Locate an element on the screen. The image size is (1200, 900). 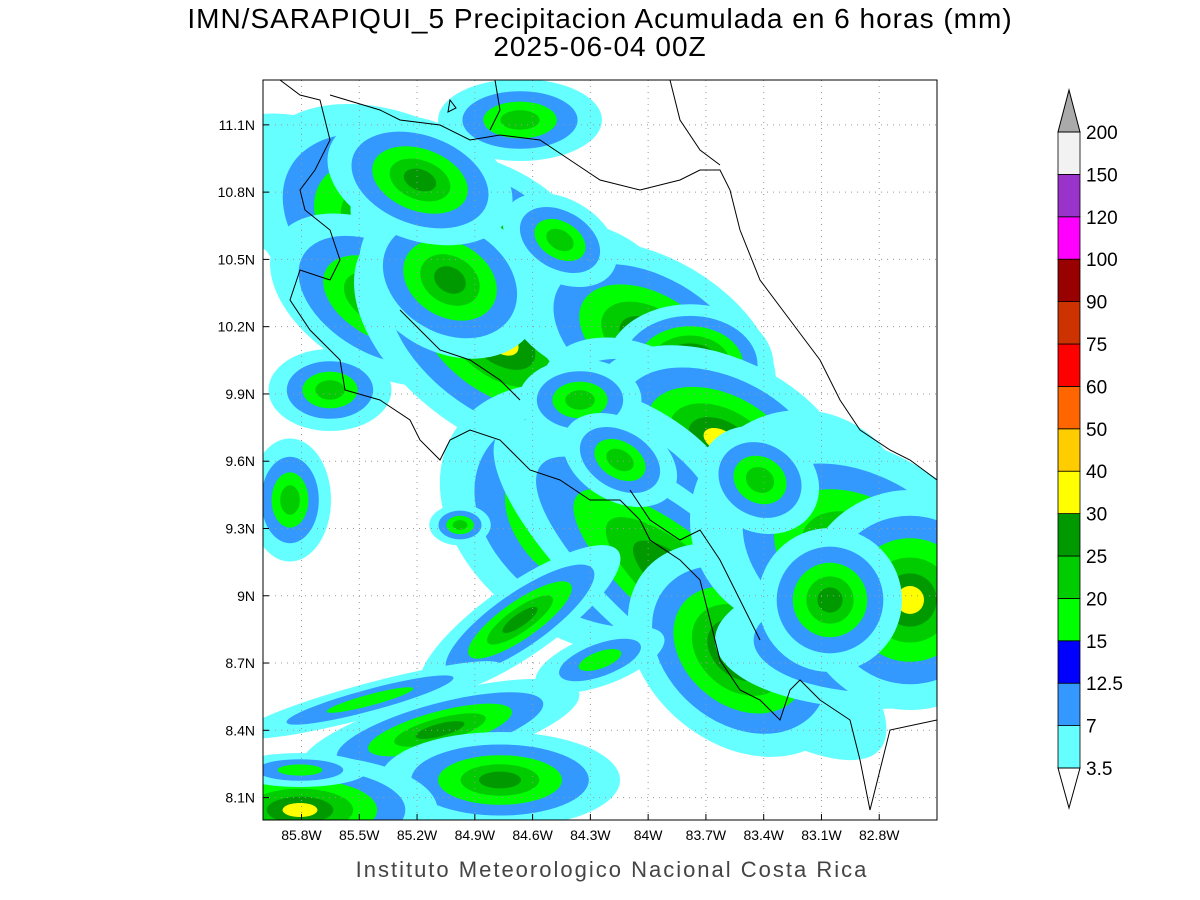
colorbar-under is located at coordinates (1069, 788).